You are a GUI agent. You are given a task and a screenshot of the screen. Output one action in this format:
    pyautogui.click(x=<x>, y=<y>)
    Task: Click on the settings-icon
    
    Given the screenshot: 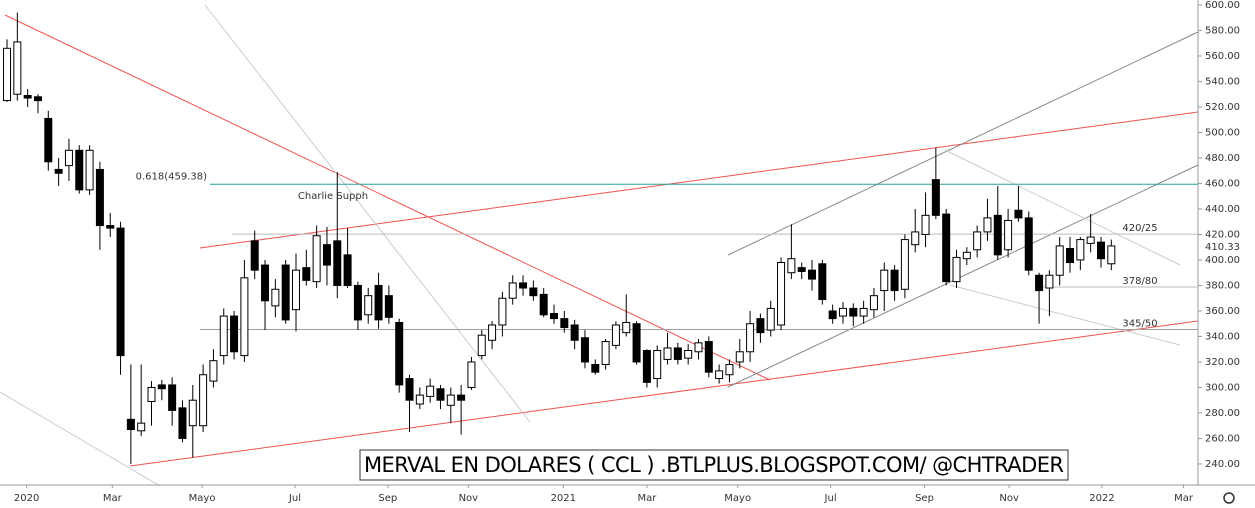 What is the action you would take?
    pyautogui.click(x=1229, y=498)
    